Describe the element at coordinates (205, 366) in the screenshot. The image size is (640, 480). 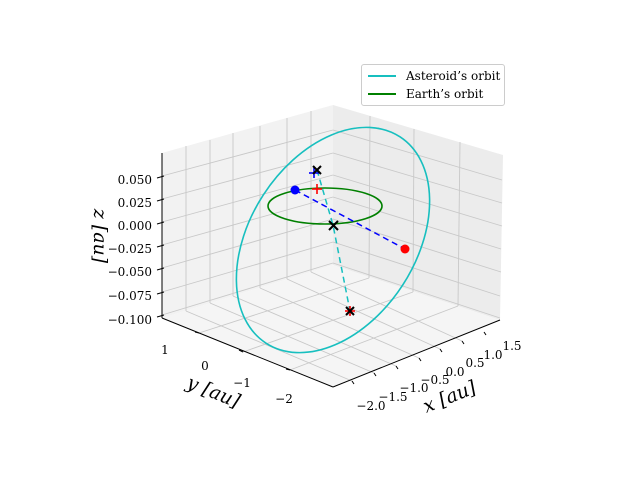
I see `svg-text: 0` at that location.